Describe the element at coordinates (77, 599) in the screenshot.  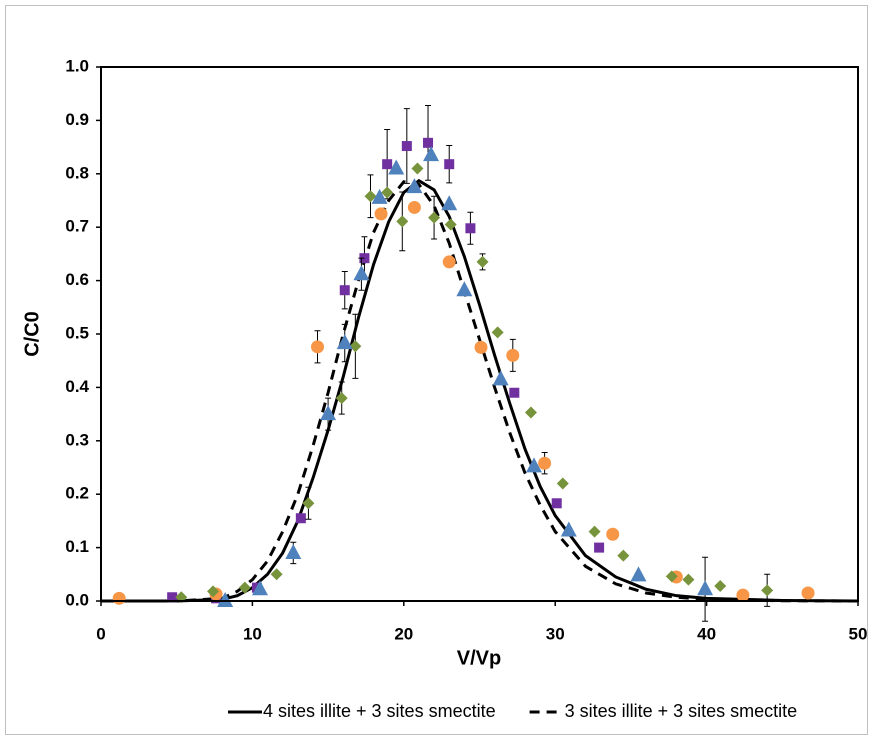
I see `y-tick-label: 0.0` at that location.